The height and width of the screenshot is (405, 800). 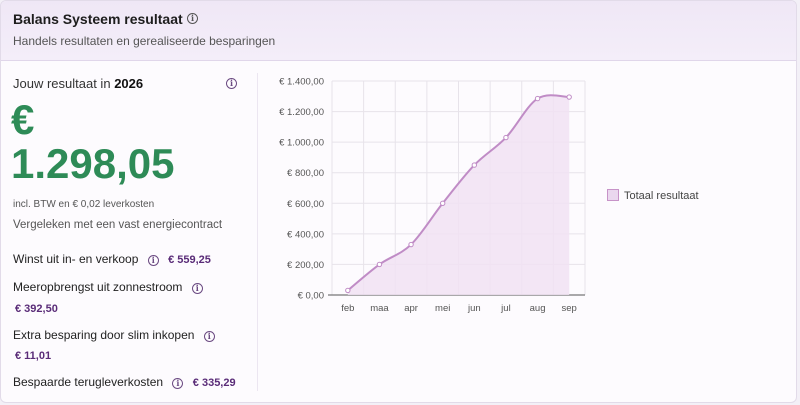 What do you see at coordinates (311, 296) in the screenshot?
I see `y-tick-label: € 0,00` at bounding box center [311, 296].